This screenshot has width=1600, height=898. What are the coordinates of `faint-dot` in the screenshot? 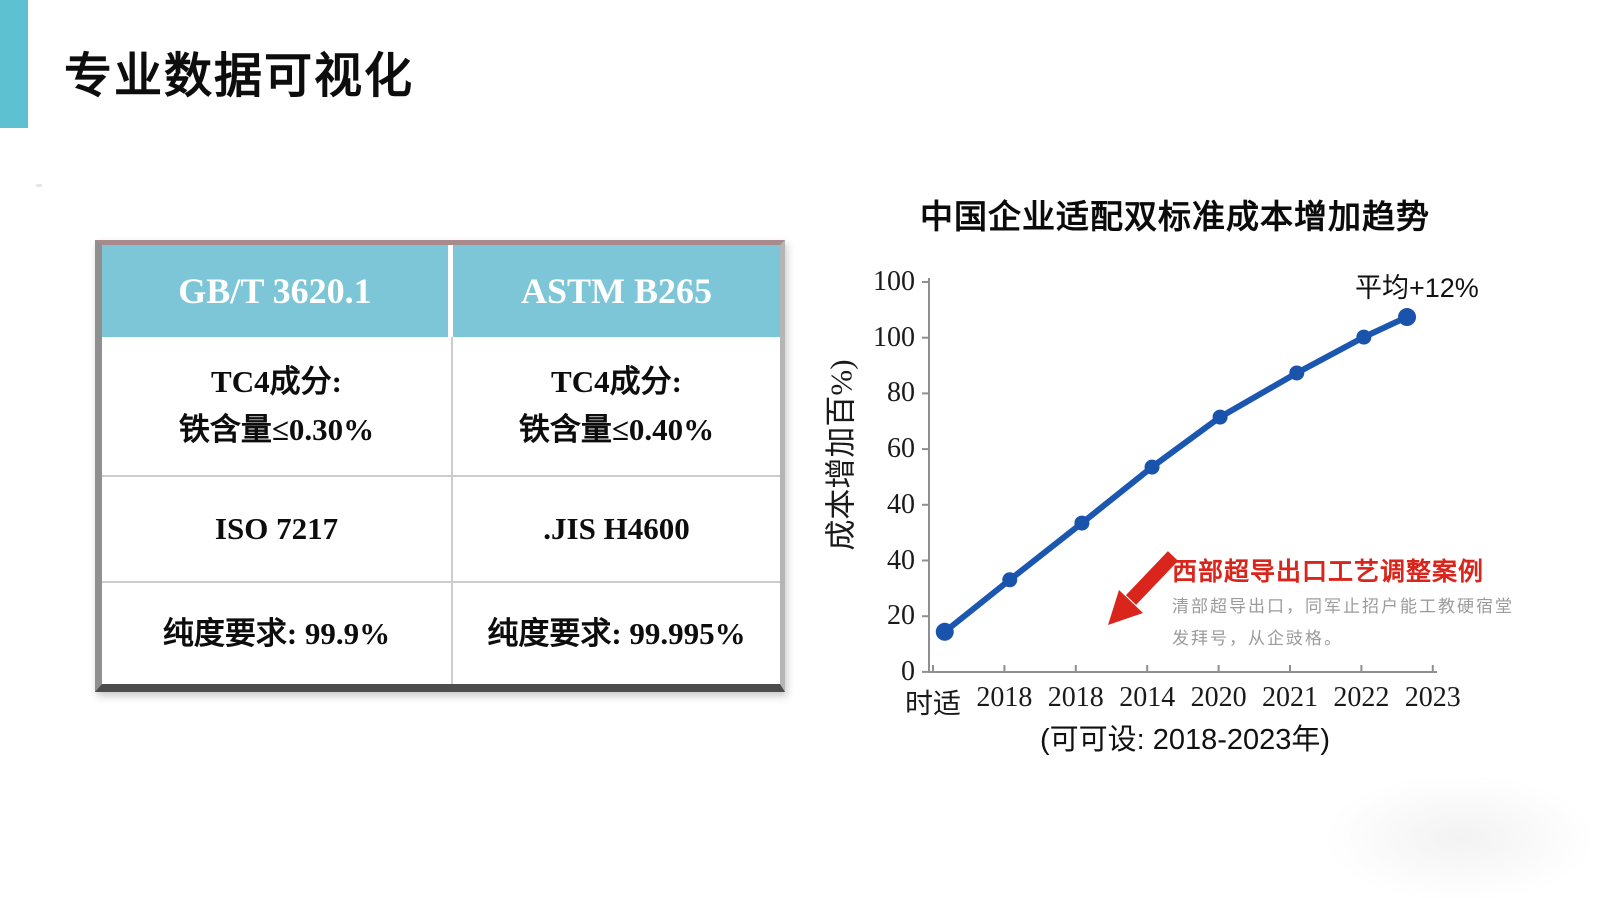 It's located at (39, 185).